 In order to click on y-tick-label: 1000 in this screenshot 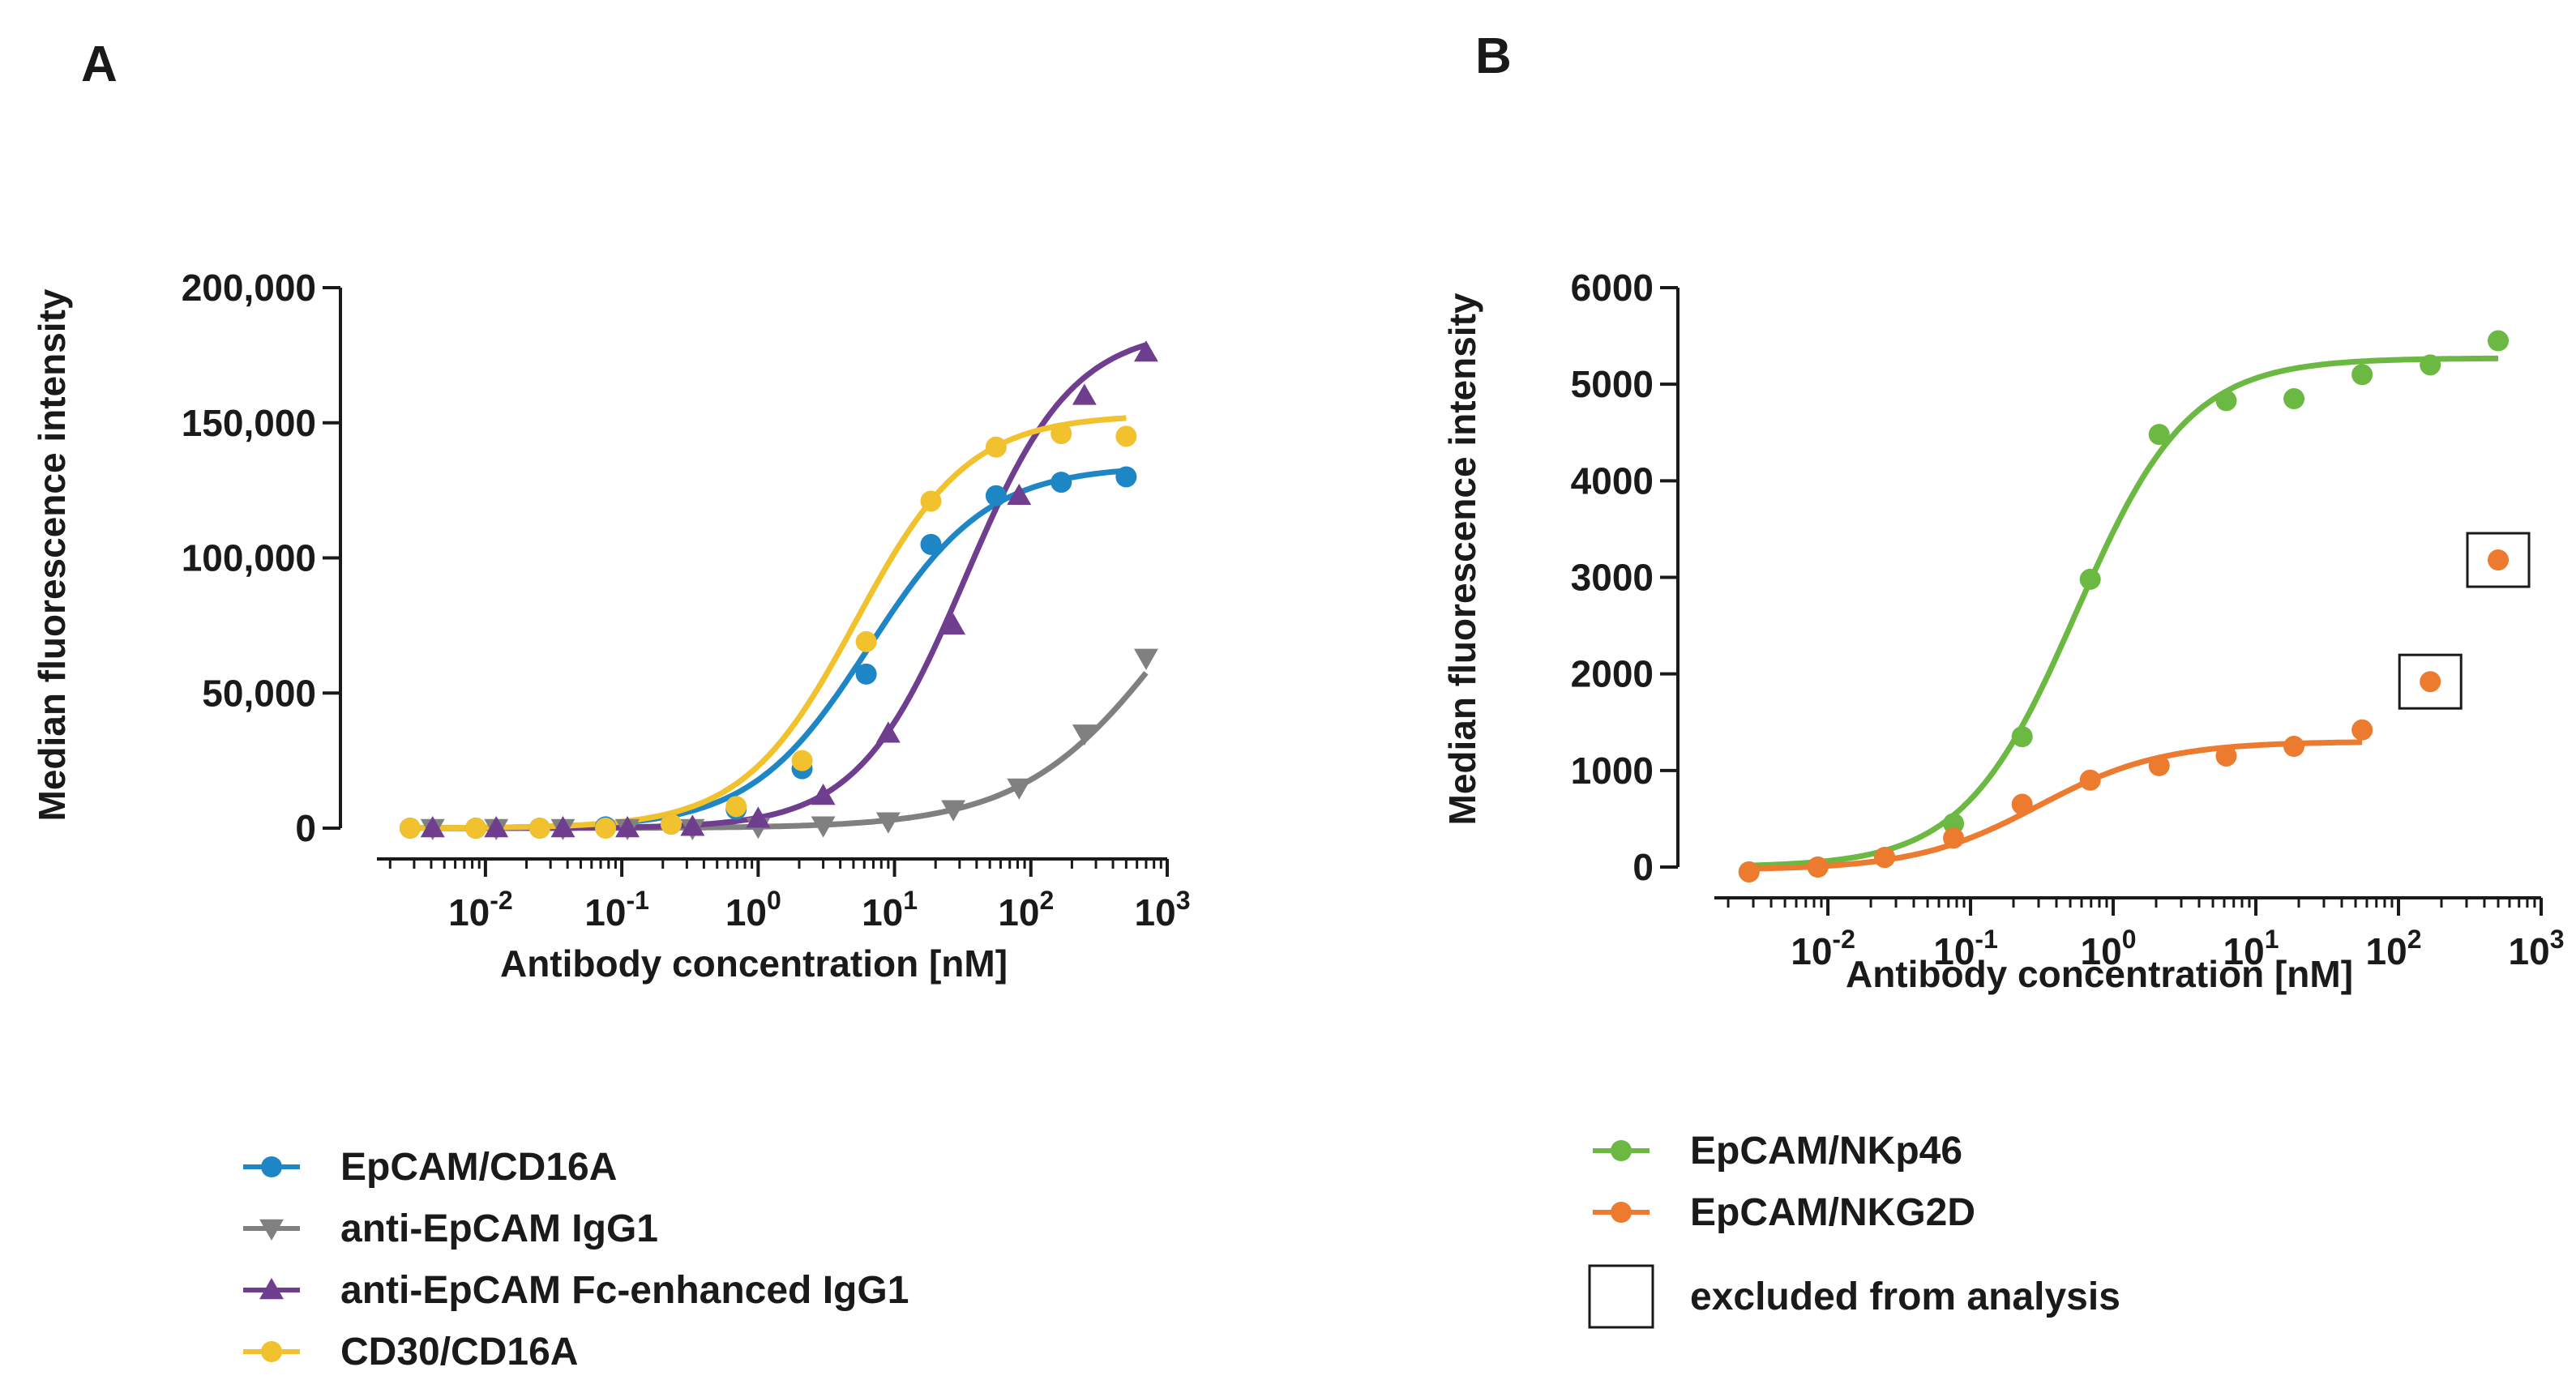, I will do `click(1612, 771)`.